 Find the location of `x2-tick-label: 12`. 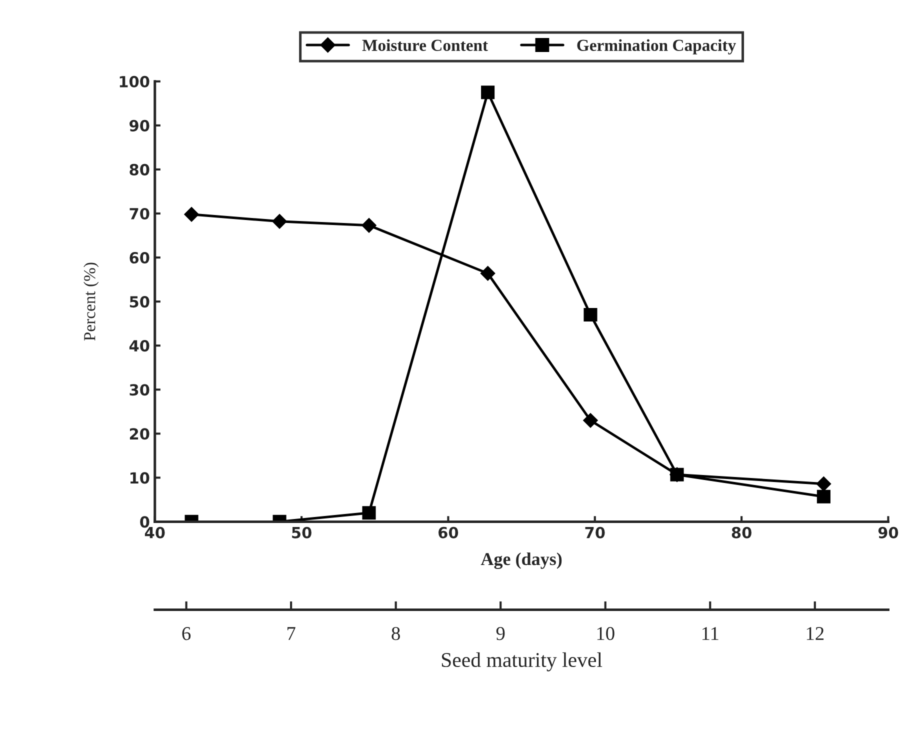

x2-tick-label: 12 is located at coordinates (815, 633).